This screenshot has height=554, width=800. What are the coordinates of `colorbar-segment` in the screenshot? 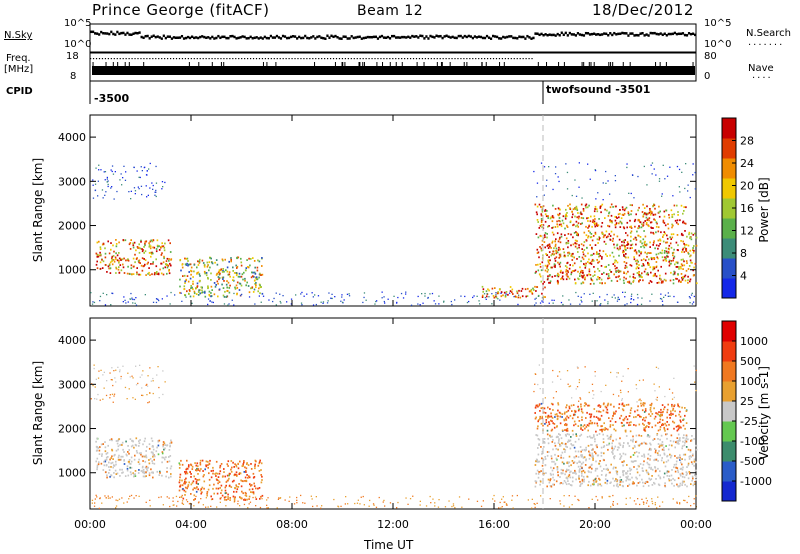 It's located at (729, 411).